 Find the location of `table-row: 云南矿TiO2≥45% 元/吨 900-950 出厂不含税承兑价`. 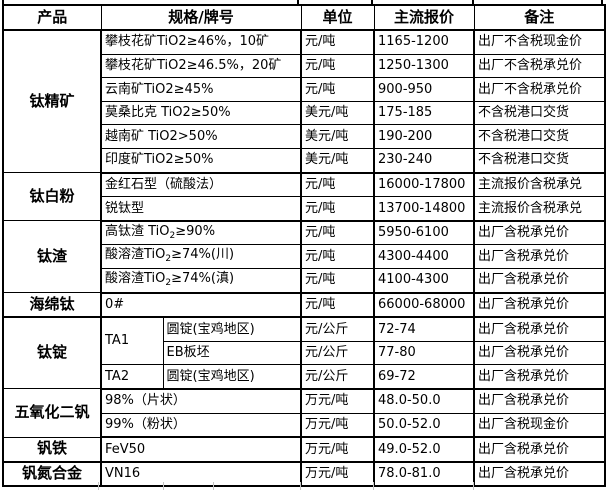

table-row: 云南矿TiO2≥45% 元/吨 900-950 出厂不含税承兑价 is located at coordinates (304, 89).